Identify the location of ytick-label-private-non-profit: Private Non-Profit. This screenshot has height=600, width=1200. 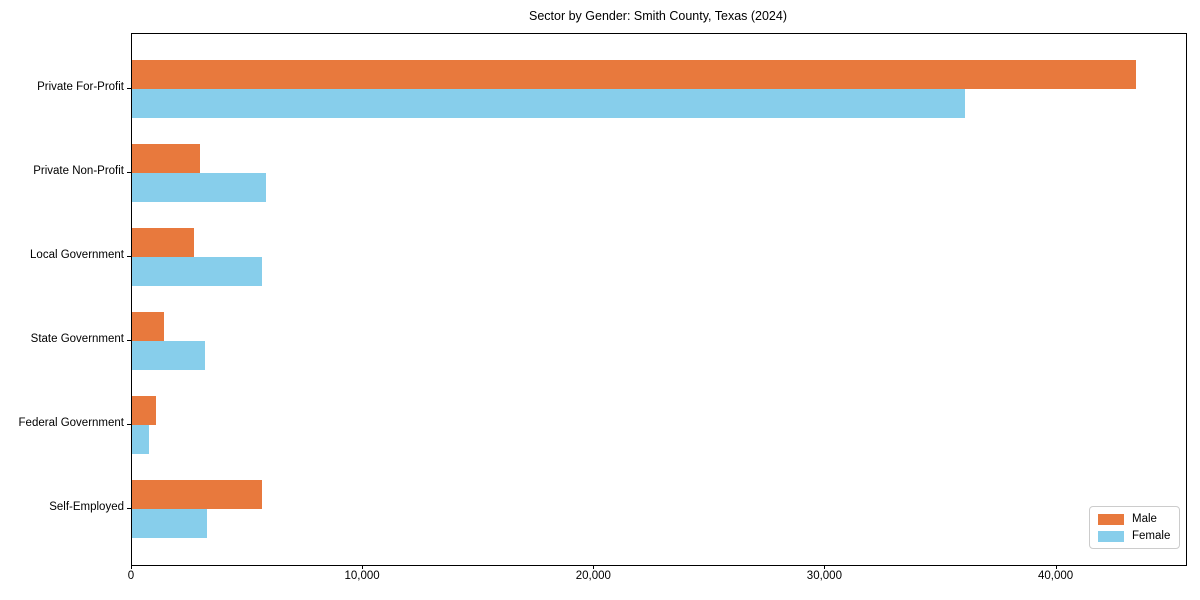
(78, 171).